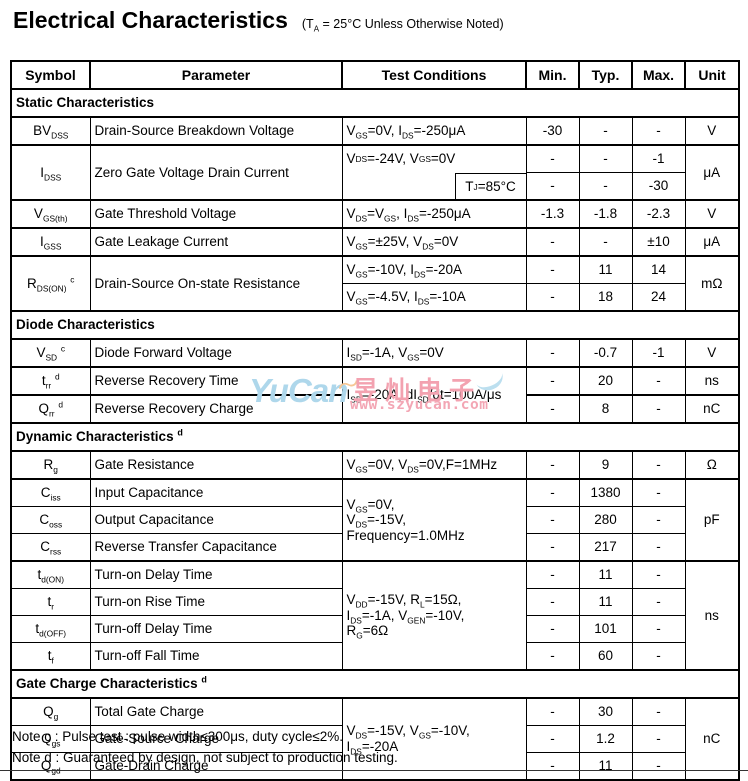  Describe the element at coordinates (375, 437) in the screenshot. I see `section-row: Dynamic Characteristics d` at that location.